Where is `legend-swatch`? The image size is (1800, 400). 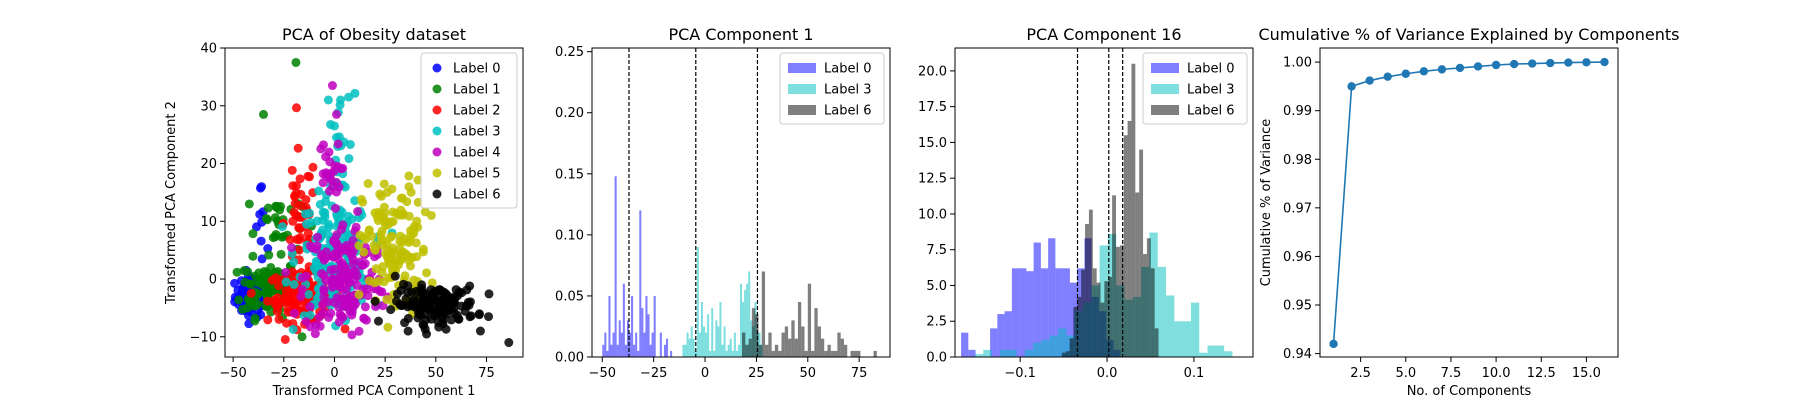 legend-swatch is located at coordinates (1165, 89).